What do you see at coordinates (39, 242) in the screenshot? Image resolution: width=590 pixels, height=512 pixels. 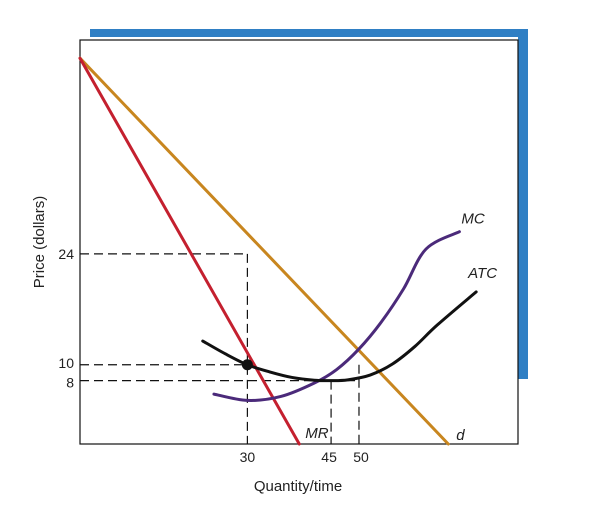 I see `y-axis-title: Price (dollars)` at bounding box center [39, 242].